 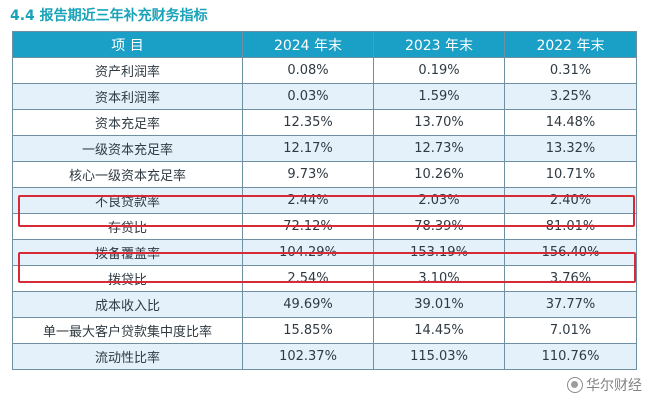 I want to click on value-2023: 13.70%, so click(x=439, y=122).